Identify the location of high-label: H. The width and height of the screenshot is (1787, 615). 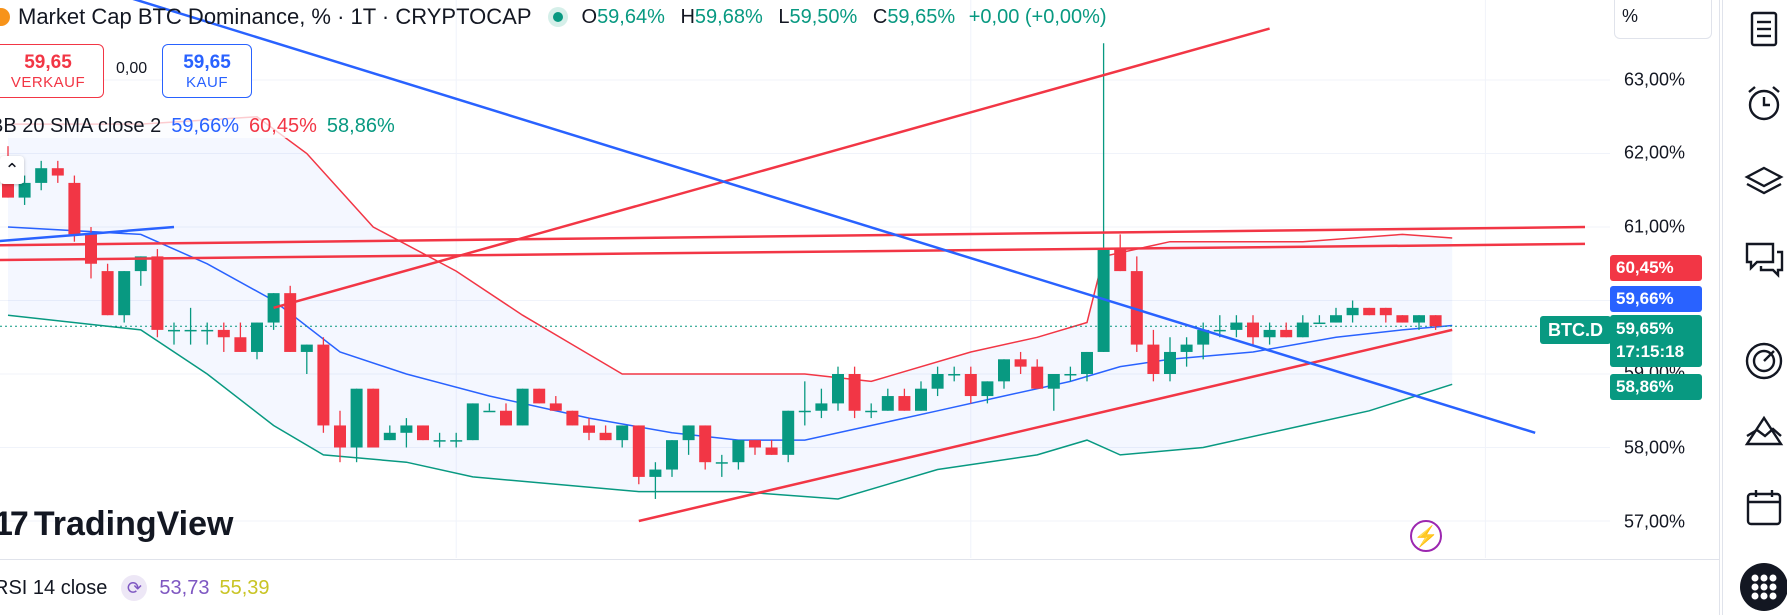
(687, 16).